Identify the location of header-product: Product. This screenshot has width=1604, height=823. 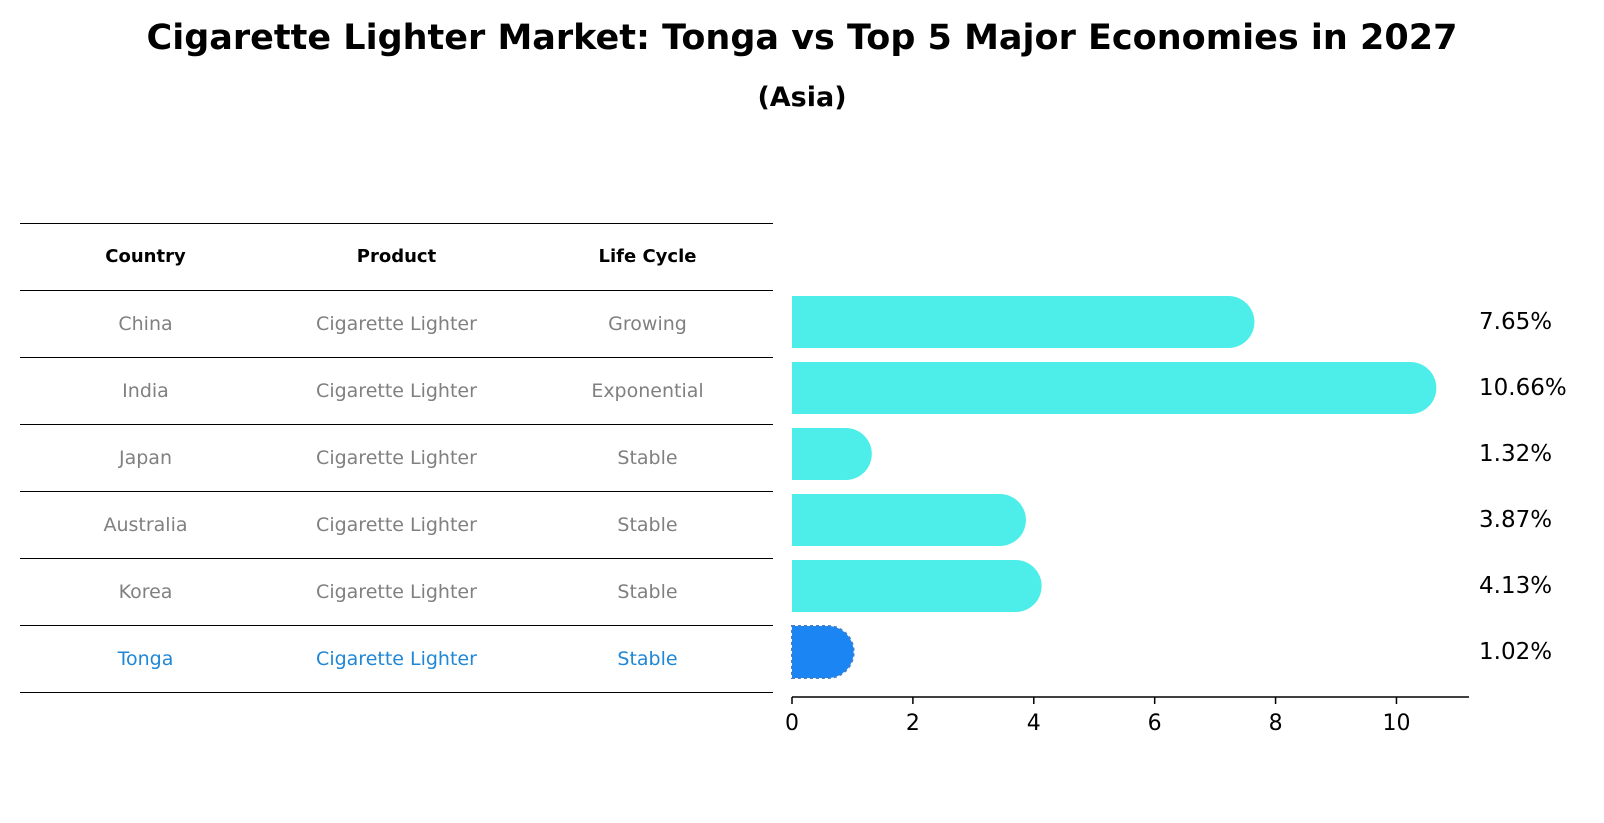
(396, 256).